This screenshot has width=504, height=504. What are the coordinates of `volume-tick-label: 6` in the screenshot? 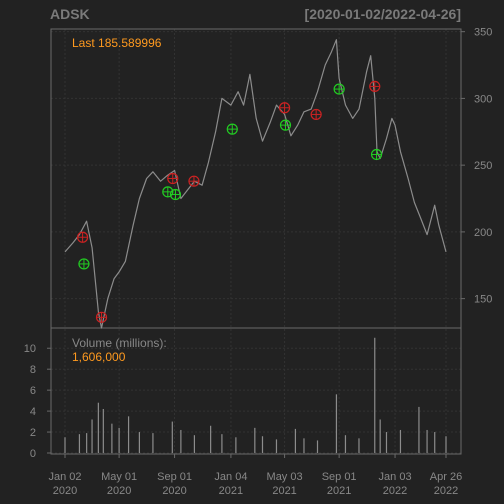 It's located at (33, 391).